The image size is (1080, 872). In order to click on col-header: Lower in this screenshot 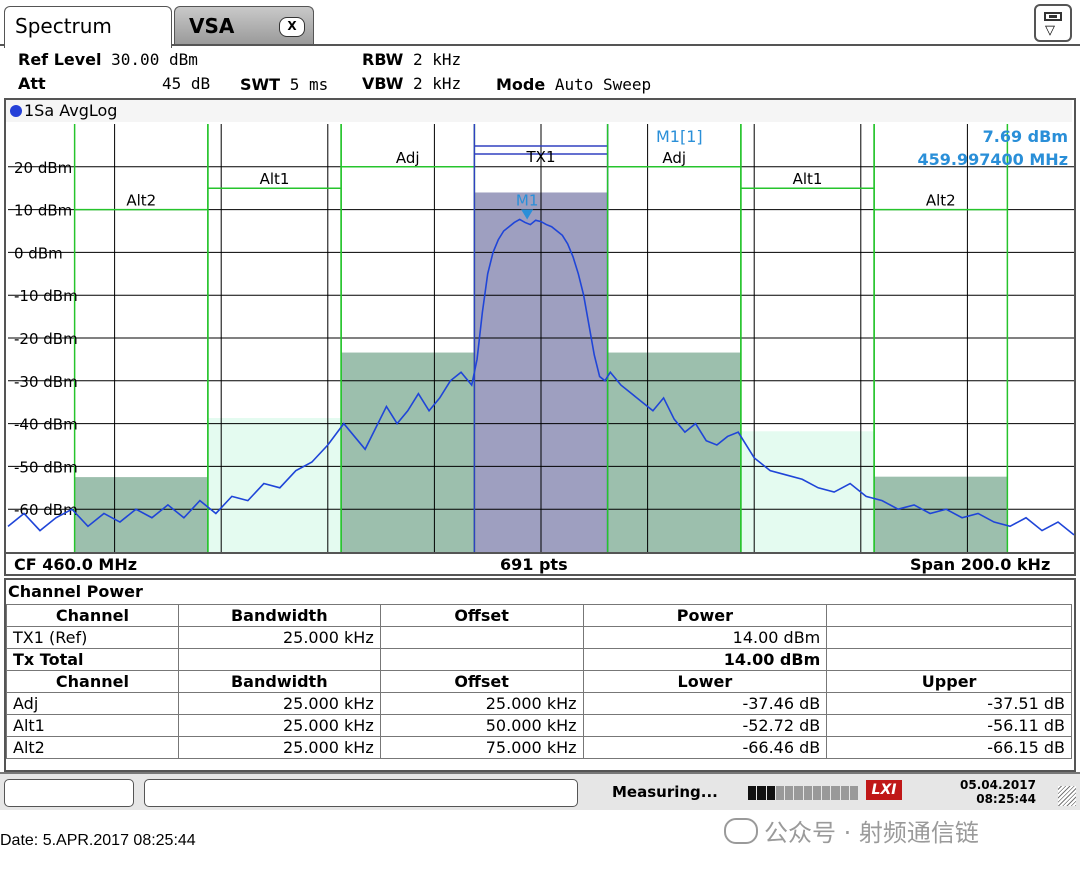, I will do `click(705, 681)`.